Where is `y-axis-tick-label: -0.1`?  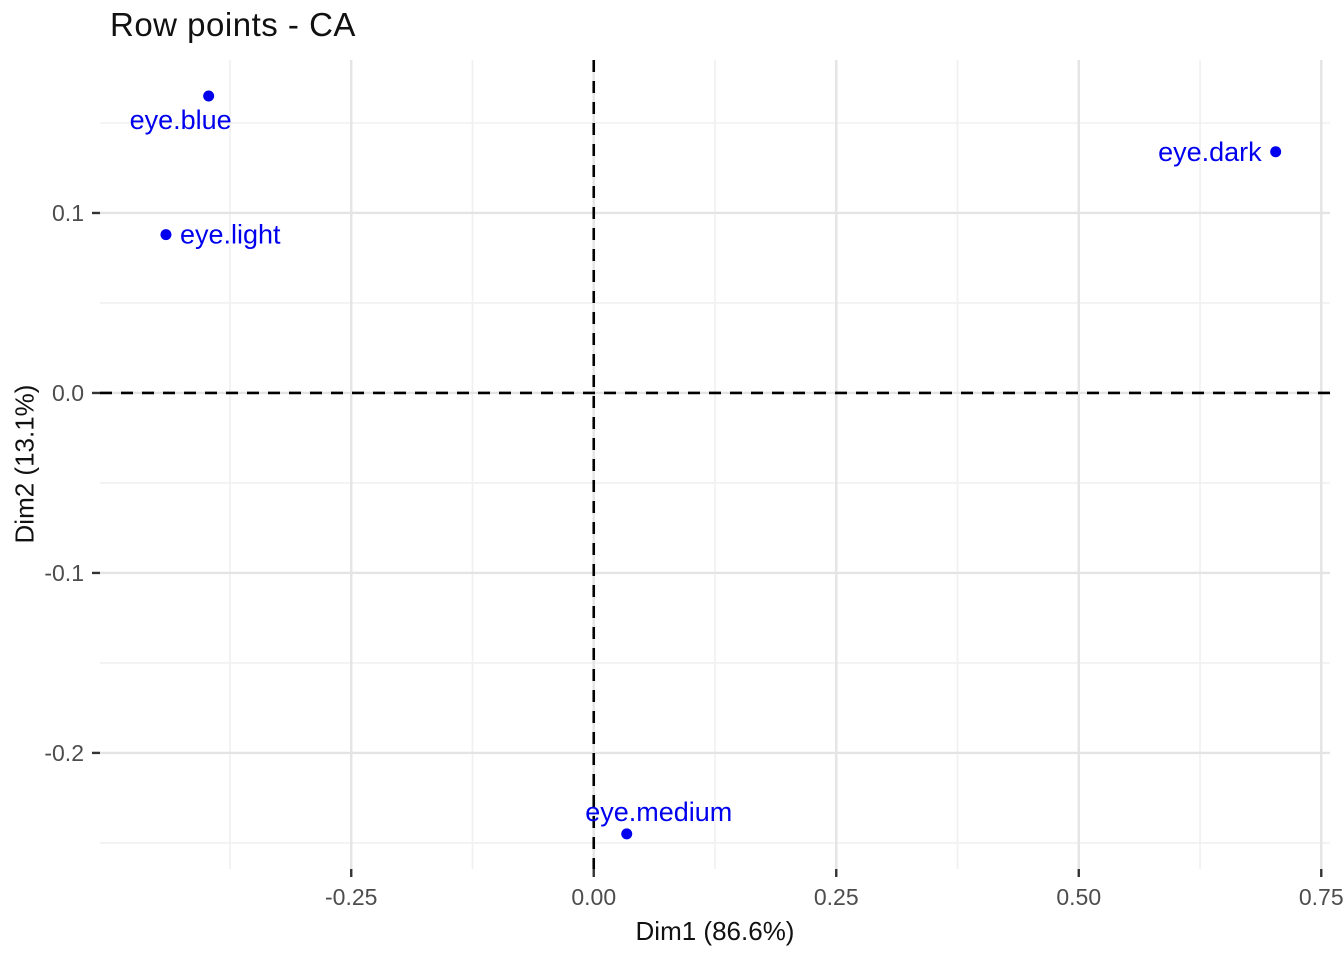
y-axis-tick-label: -0.1 is located at coordinates (64, 573).